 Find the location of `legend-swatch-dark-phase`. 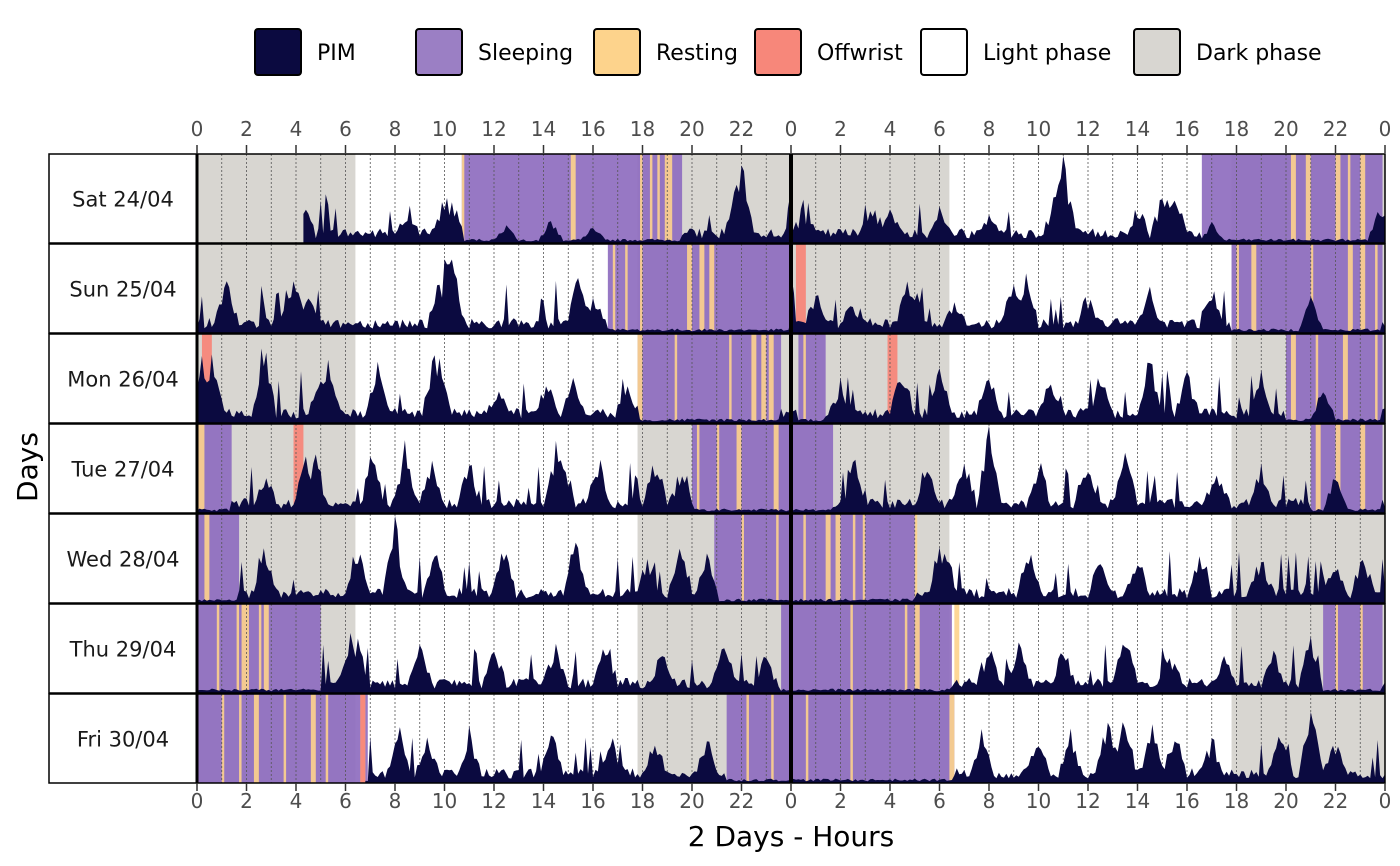

legend-swatch-dark-phase is located at coordinates (1157, 52).